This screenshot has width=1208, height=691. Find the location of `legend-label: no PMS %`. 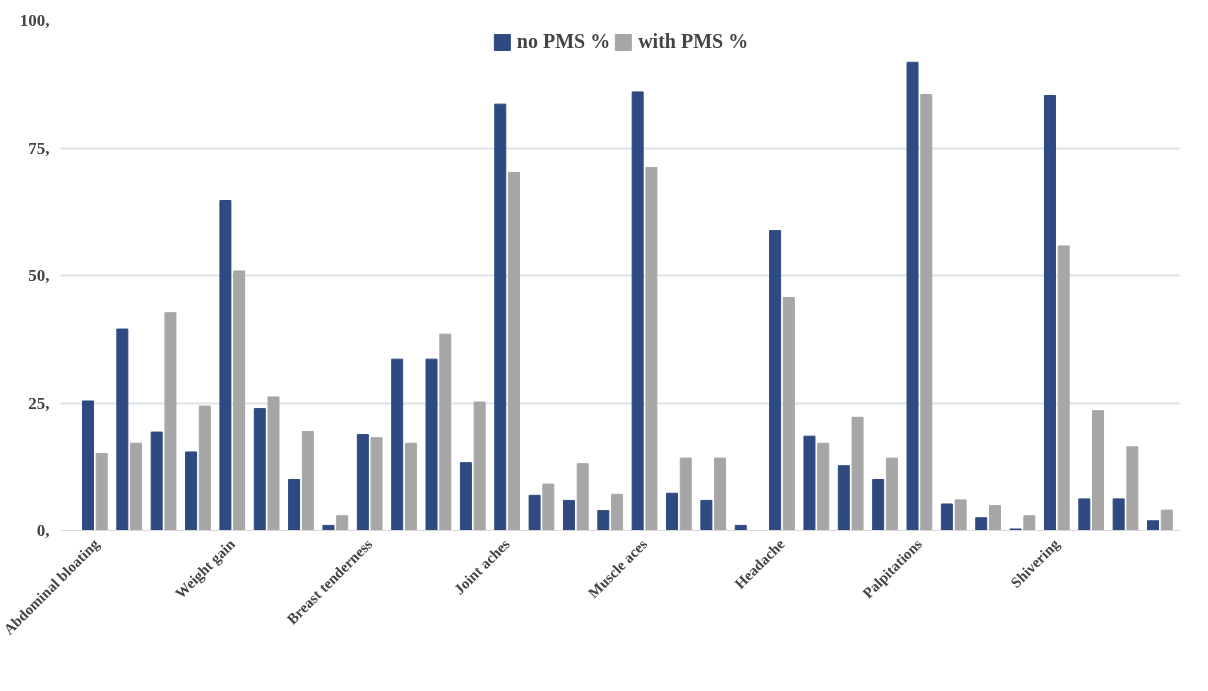

legend-label: no PMS % is located at coordinates (563, 41).